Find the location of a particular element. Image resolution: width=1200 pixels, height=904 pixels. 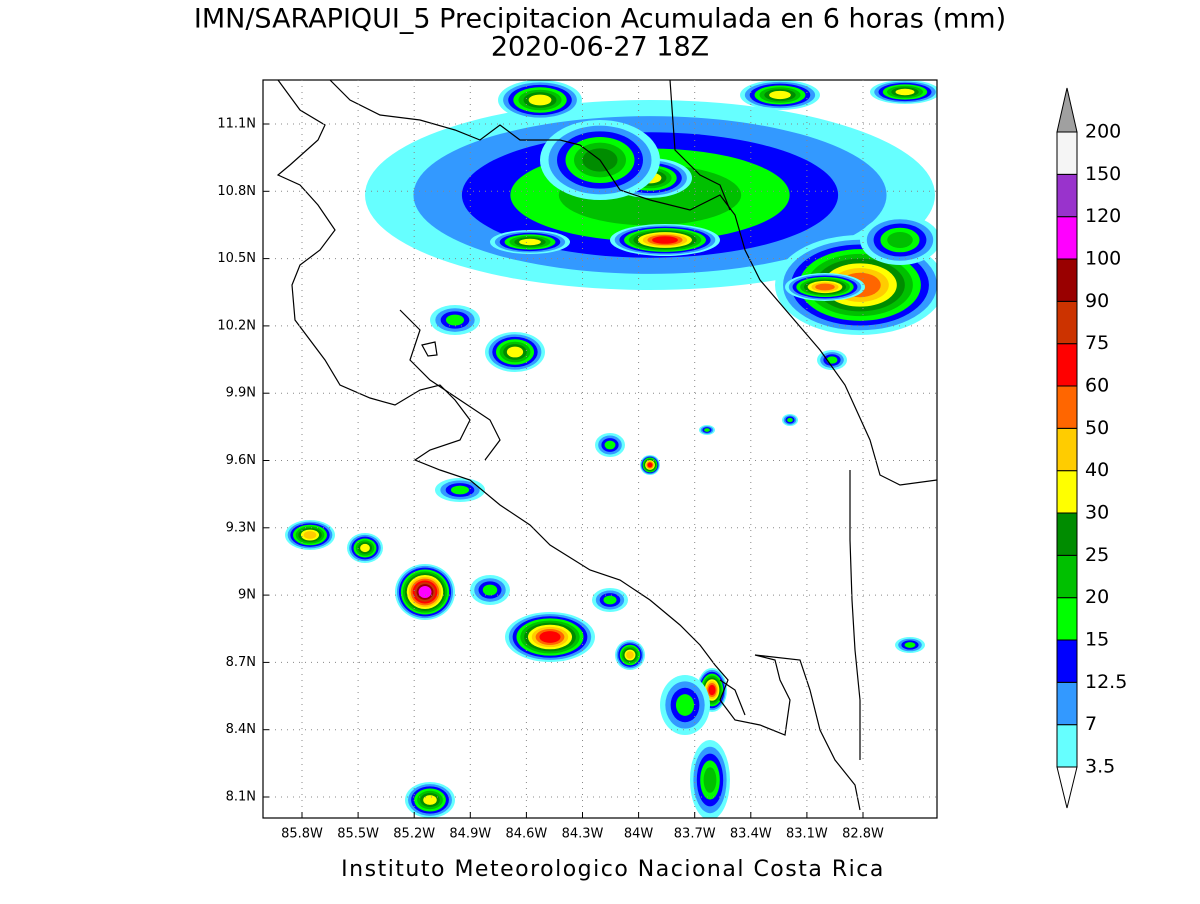

lon-tick-label: 84.6W is located at coordinates (526, 834).